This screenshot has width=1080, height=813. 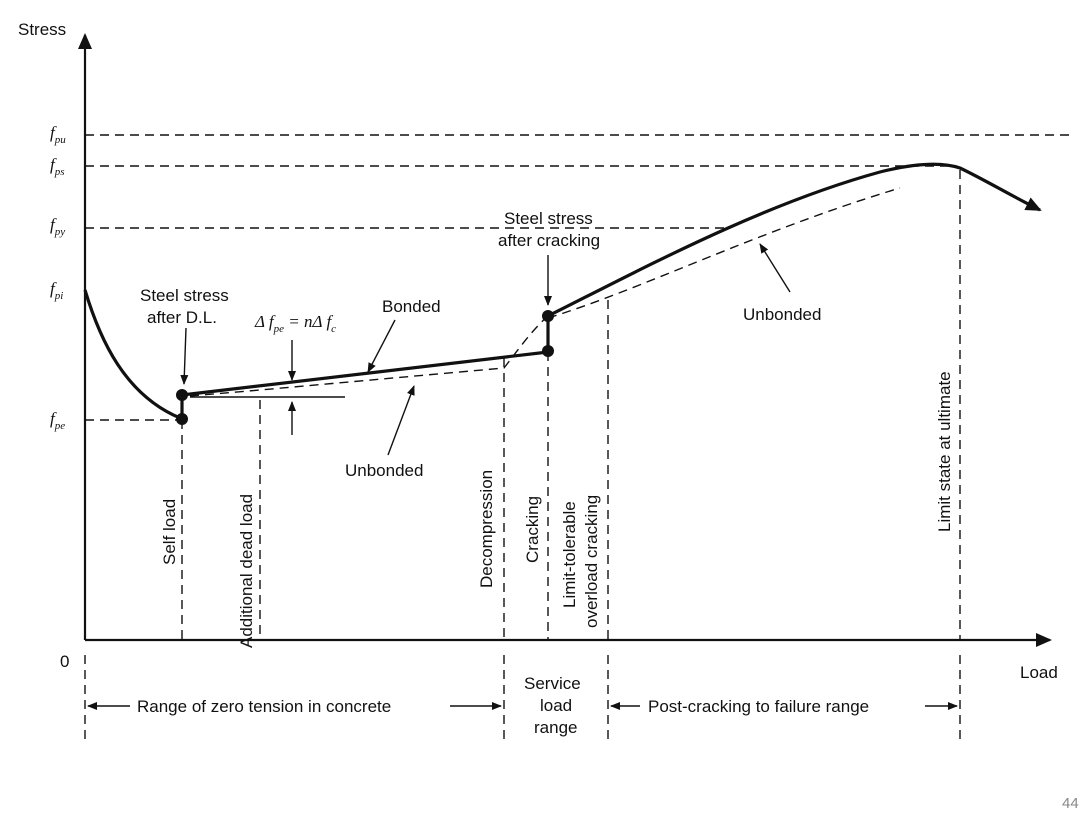 What do you see at coordinates (381, 346) in the screenshot?
I see `bonded-arrow` at bounding box center [381, 346].